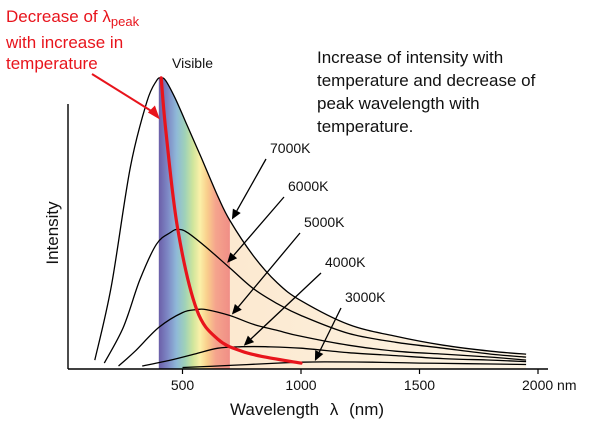 The image size is (597, 428). I want to click on series-line-3000k, so click(354, 365).